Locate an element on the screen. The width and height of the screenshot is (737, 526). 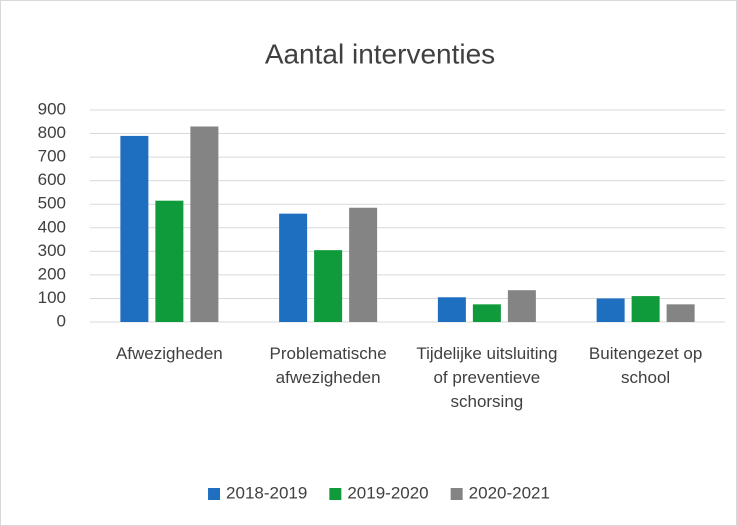
y-tick-label: 300 is located at coordinates (52, 250).